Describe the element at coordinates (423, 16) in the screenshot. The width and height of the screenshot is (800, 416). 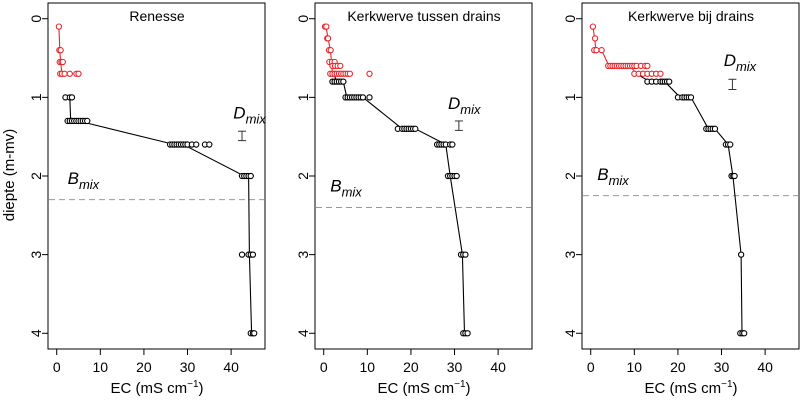
I see `chart-title: Kerkwerve tussen drains` at that location.